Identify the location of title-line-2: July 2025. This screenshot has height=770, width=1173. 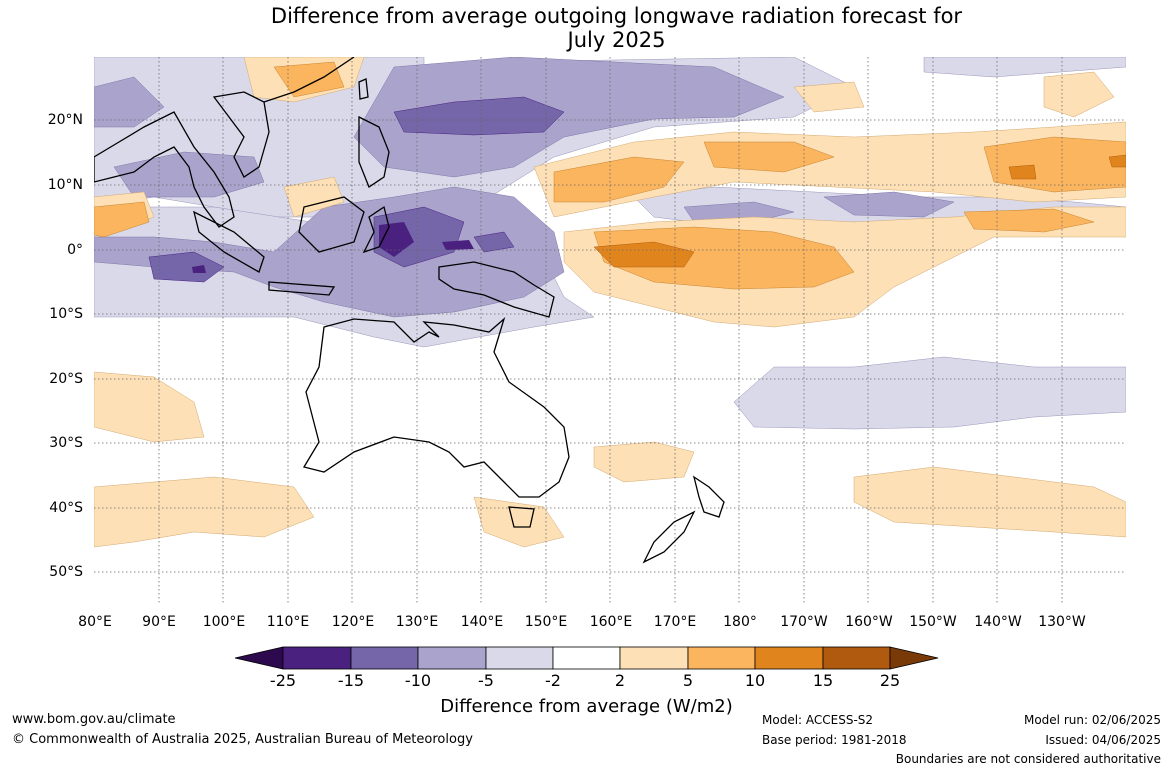
(616, 40).